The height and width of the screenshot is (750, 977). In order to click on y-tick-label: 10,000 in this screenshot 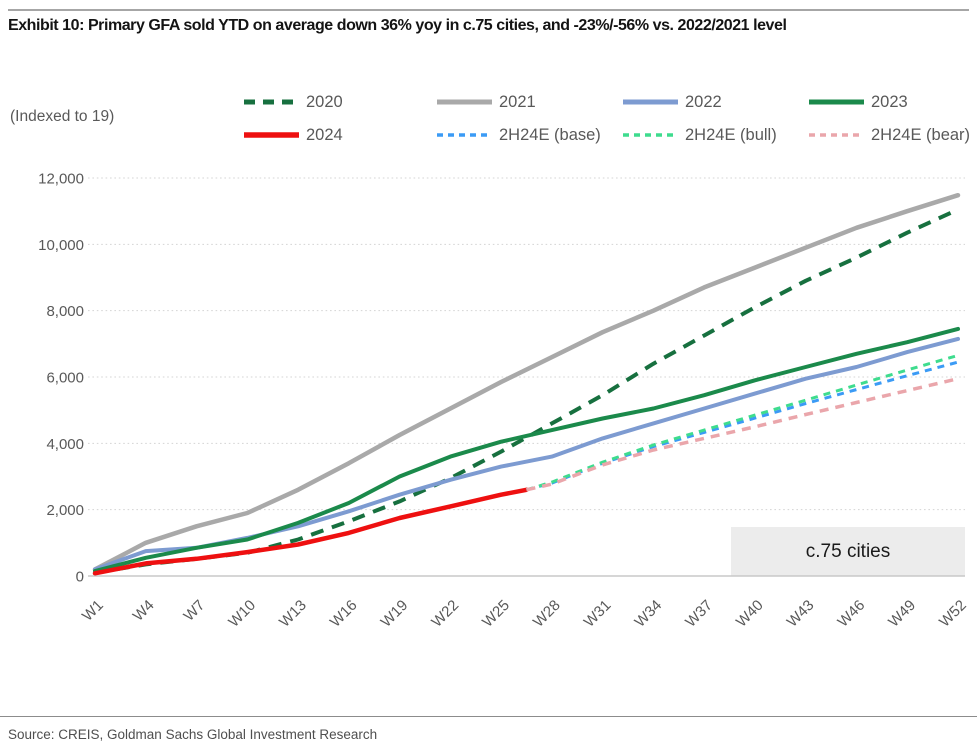, I will do `click(61, 245)`.